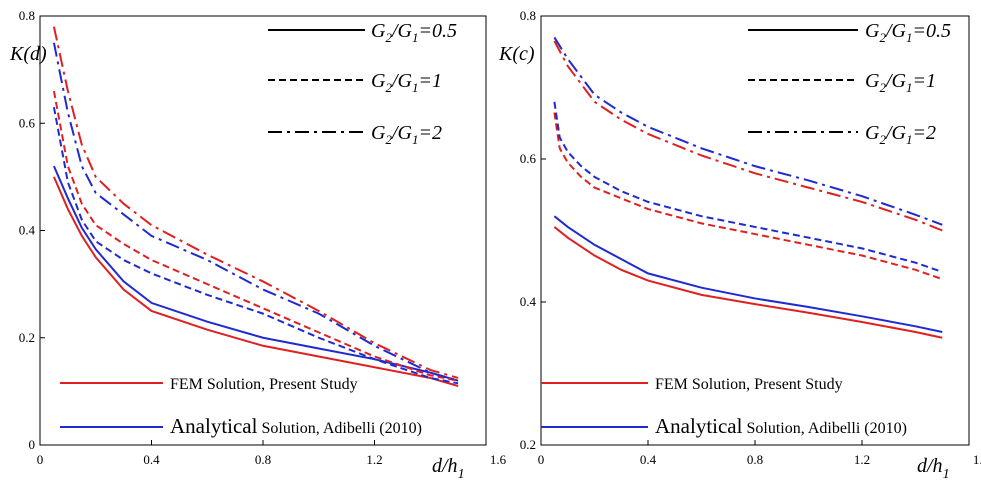  What do you see at coordinates (32, 444) in the screenshot?
I see `y-tick-label: 0` at bounding box center [32, 444].